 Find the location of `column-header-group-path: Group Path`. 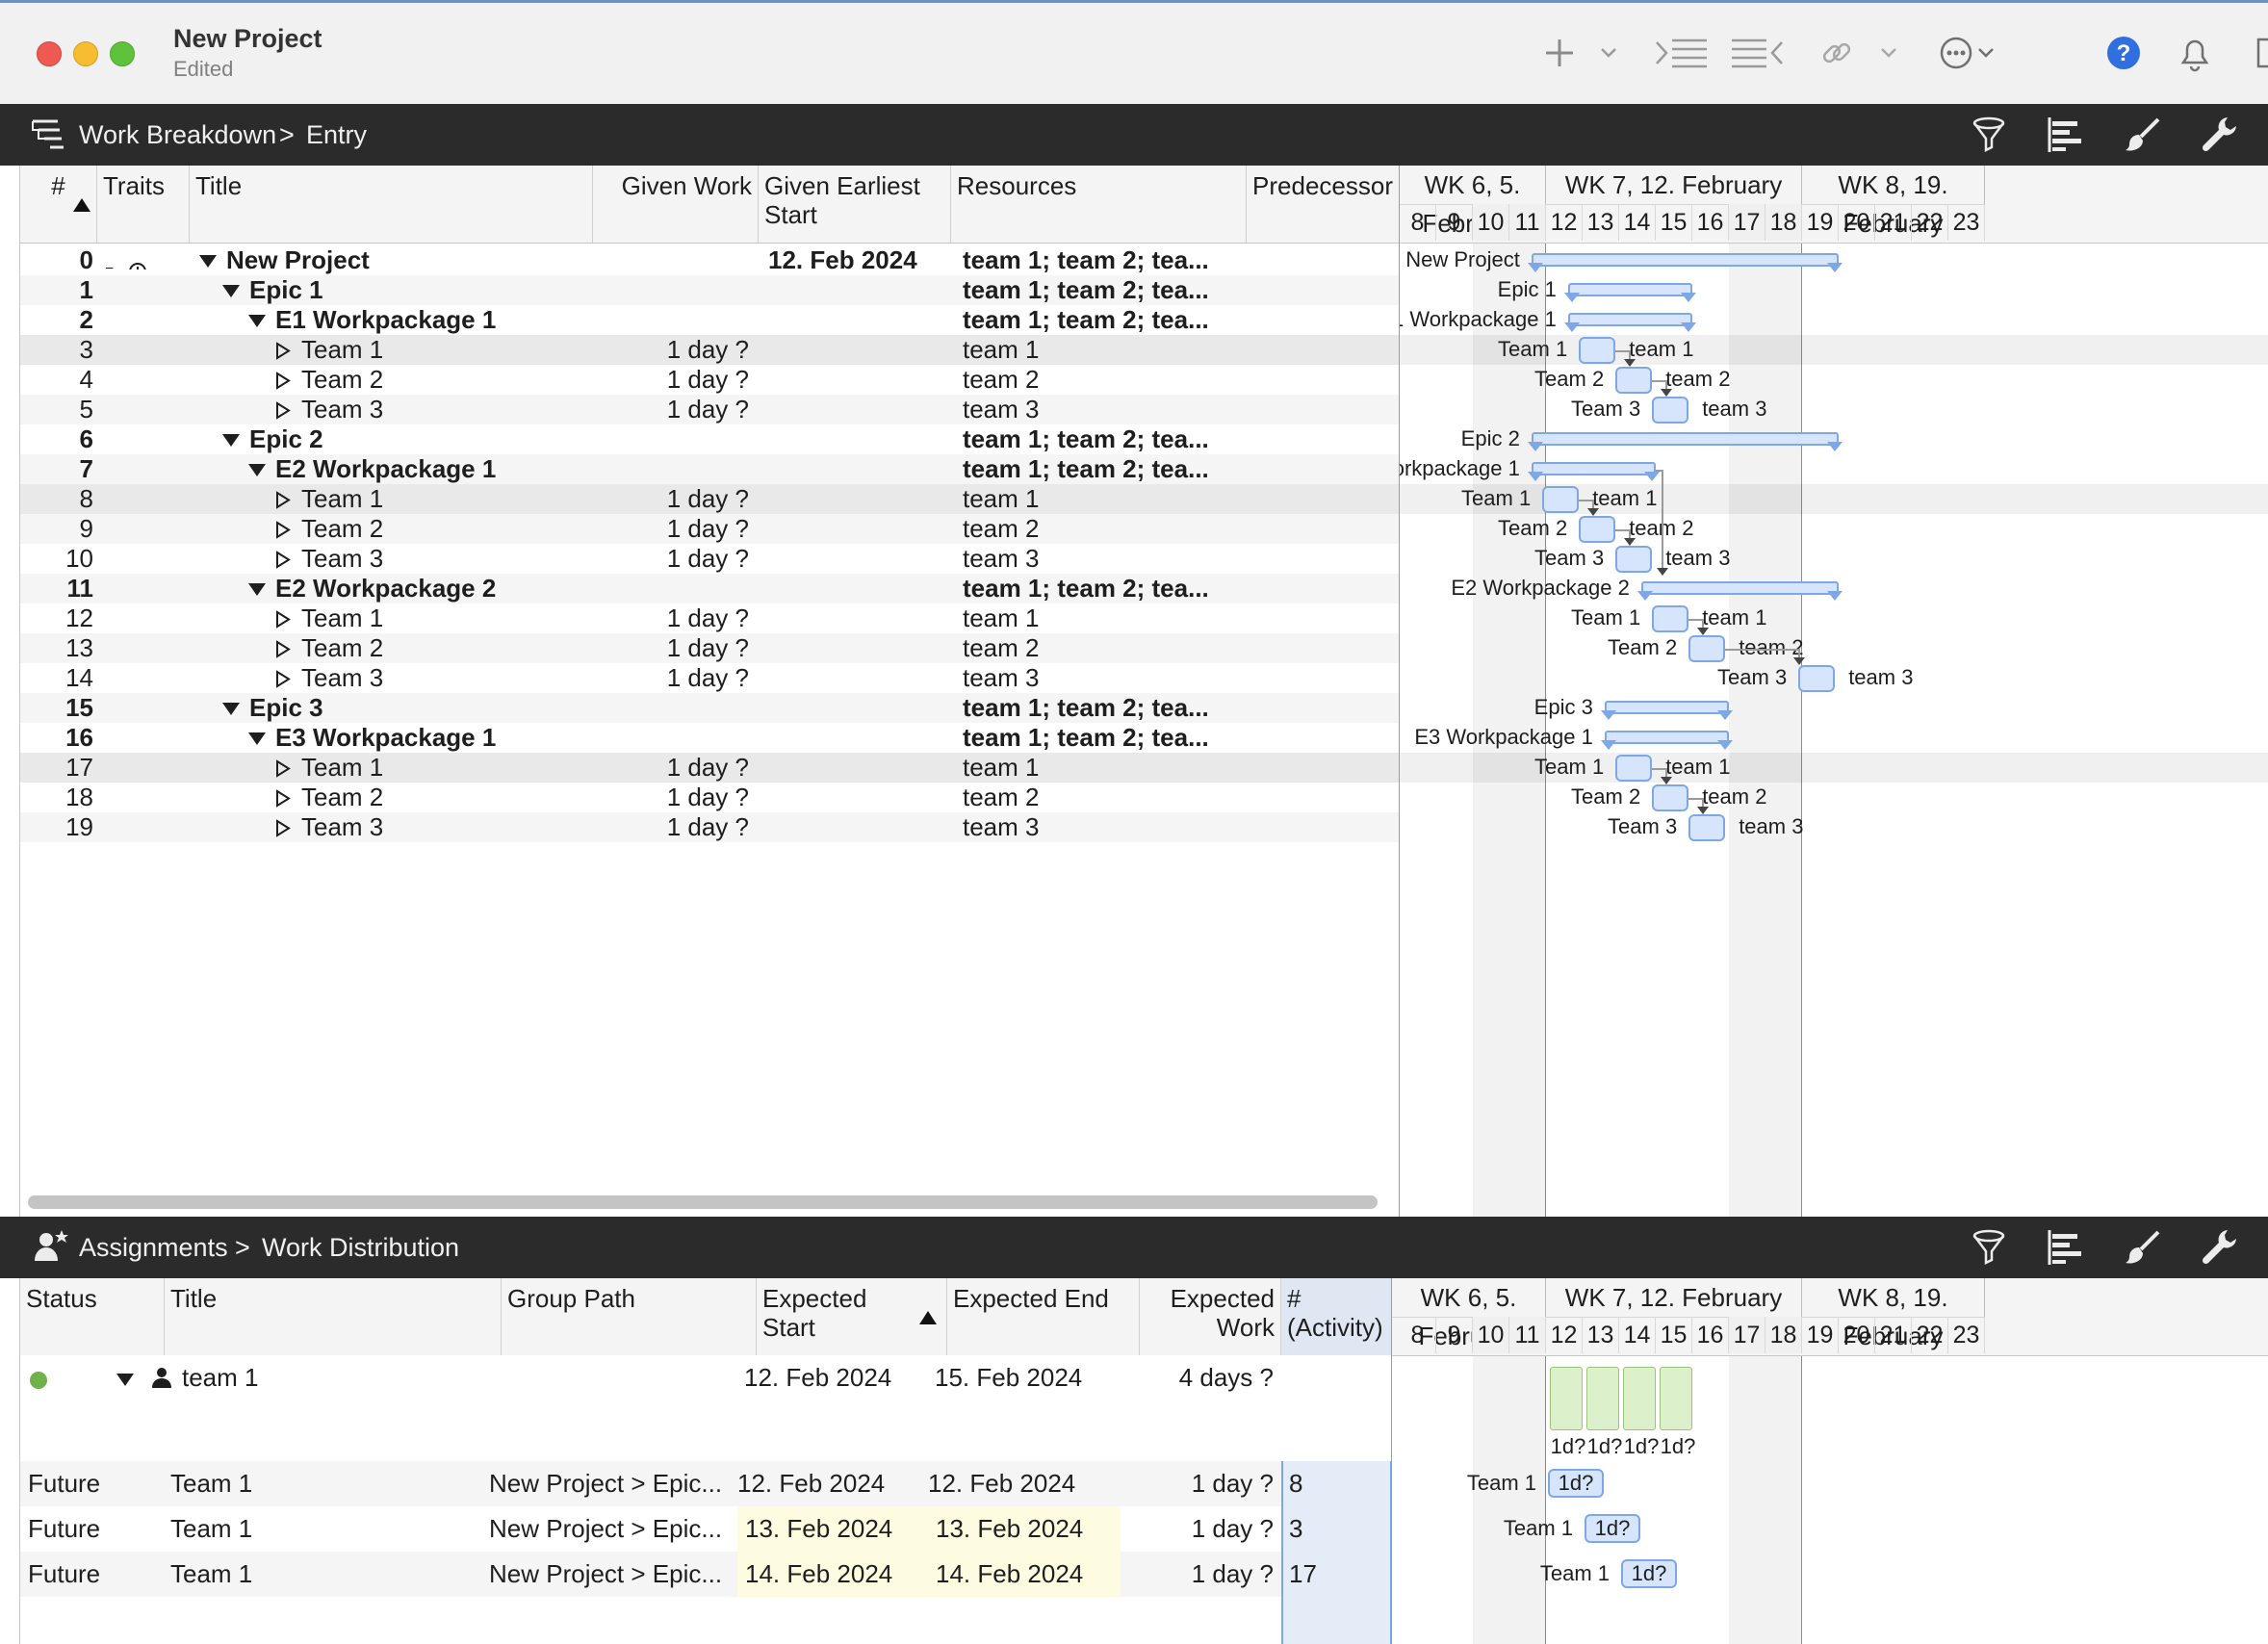

column-header-group-path: Group Path is located at coordinates (629, 1316).